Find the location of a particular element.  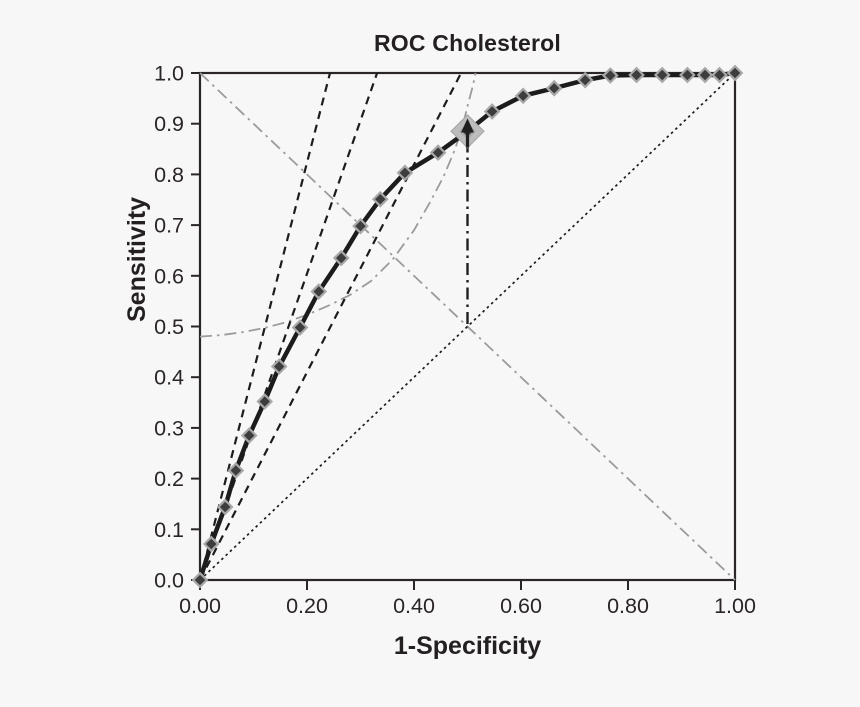

y-tick-label: 0.2 is located at coordinates (169, 479).